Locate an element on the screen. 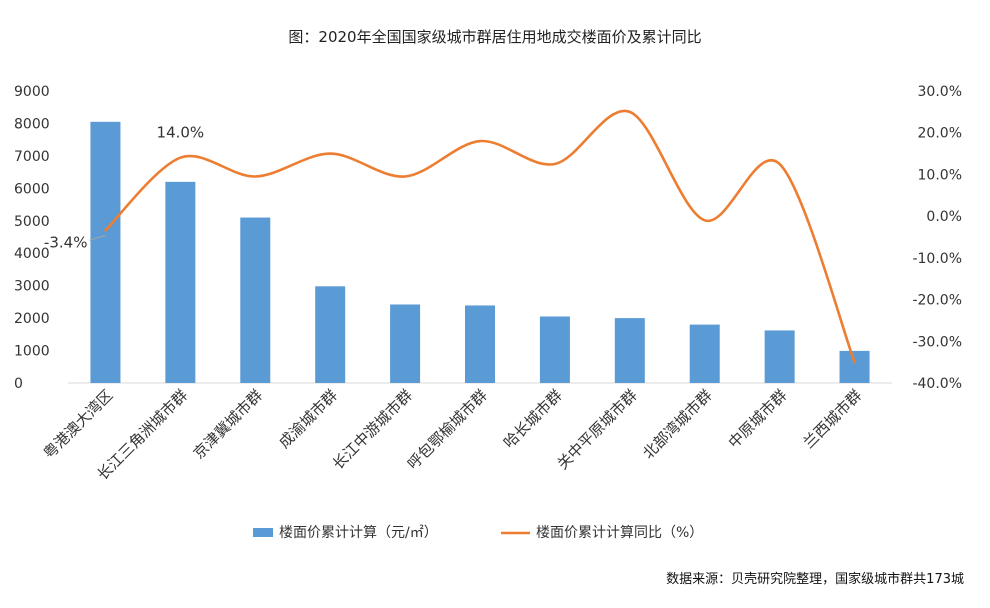  right-tick-label: -30.0% is located at coordinates (937, 342).